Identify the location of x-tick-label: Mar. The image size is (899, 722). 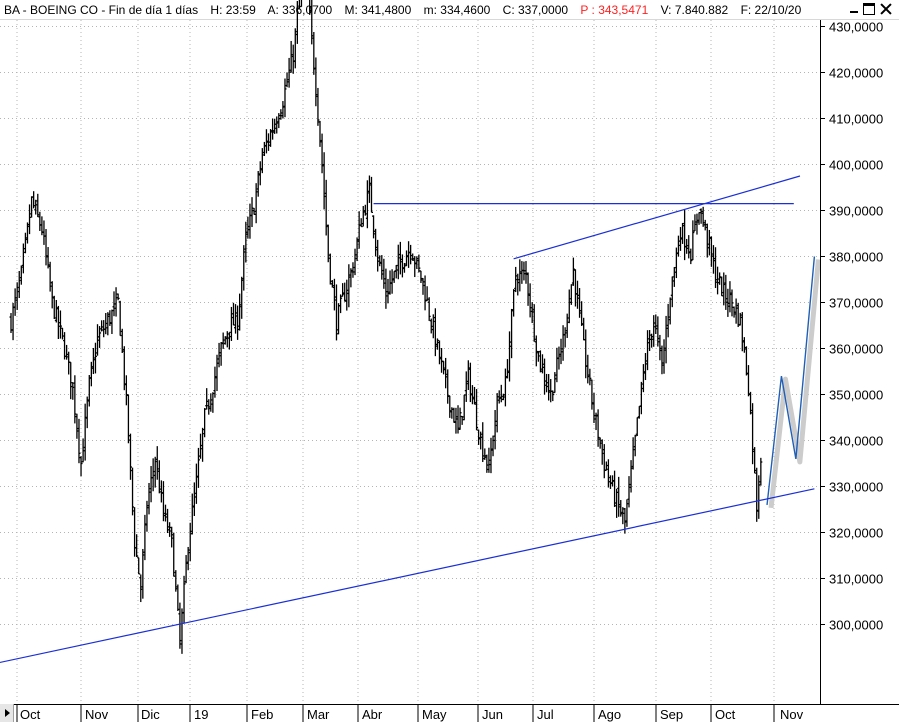
(318, 714).